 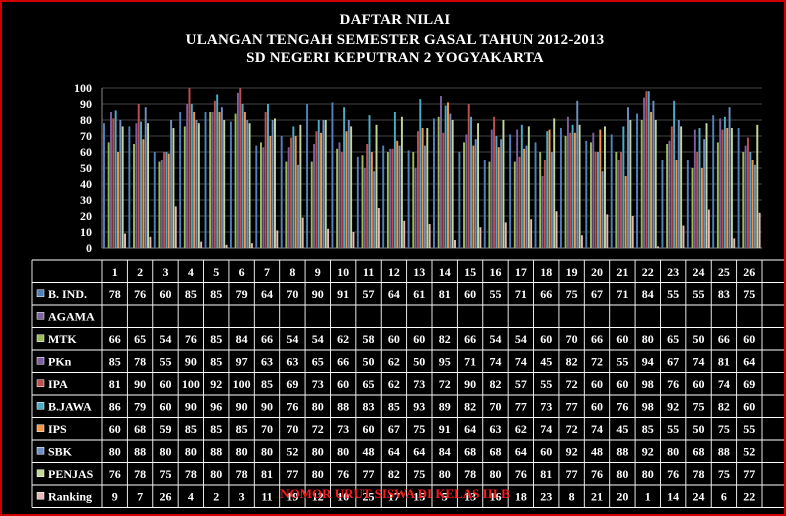 I want to click on bar-b-ind--11, so click(x=357, y=202).